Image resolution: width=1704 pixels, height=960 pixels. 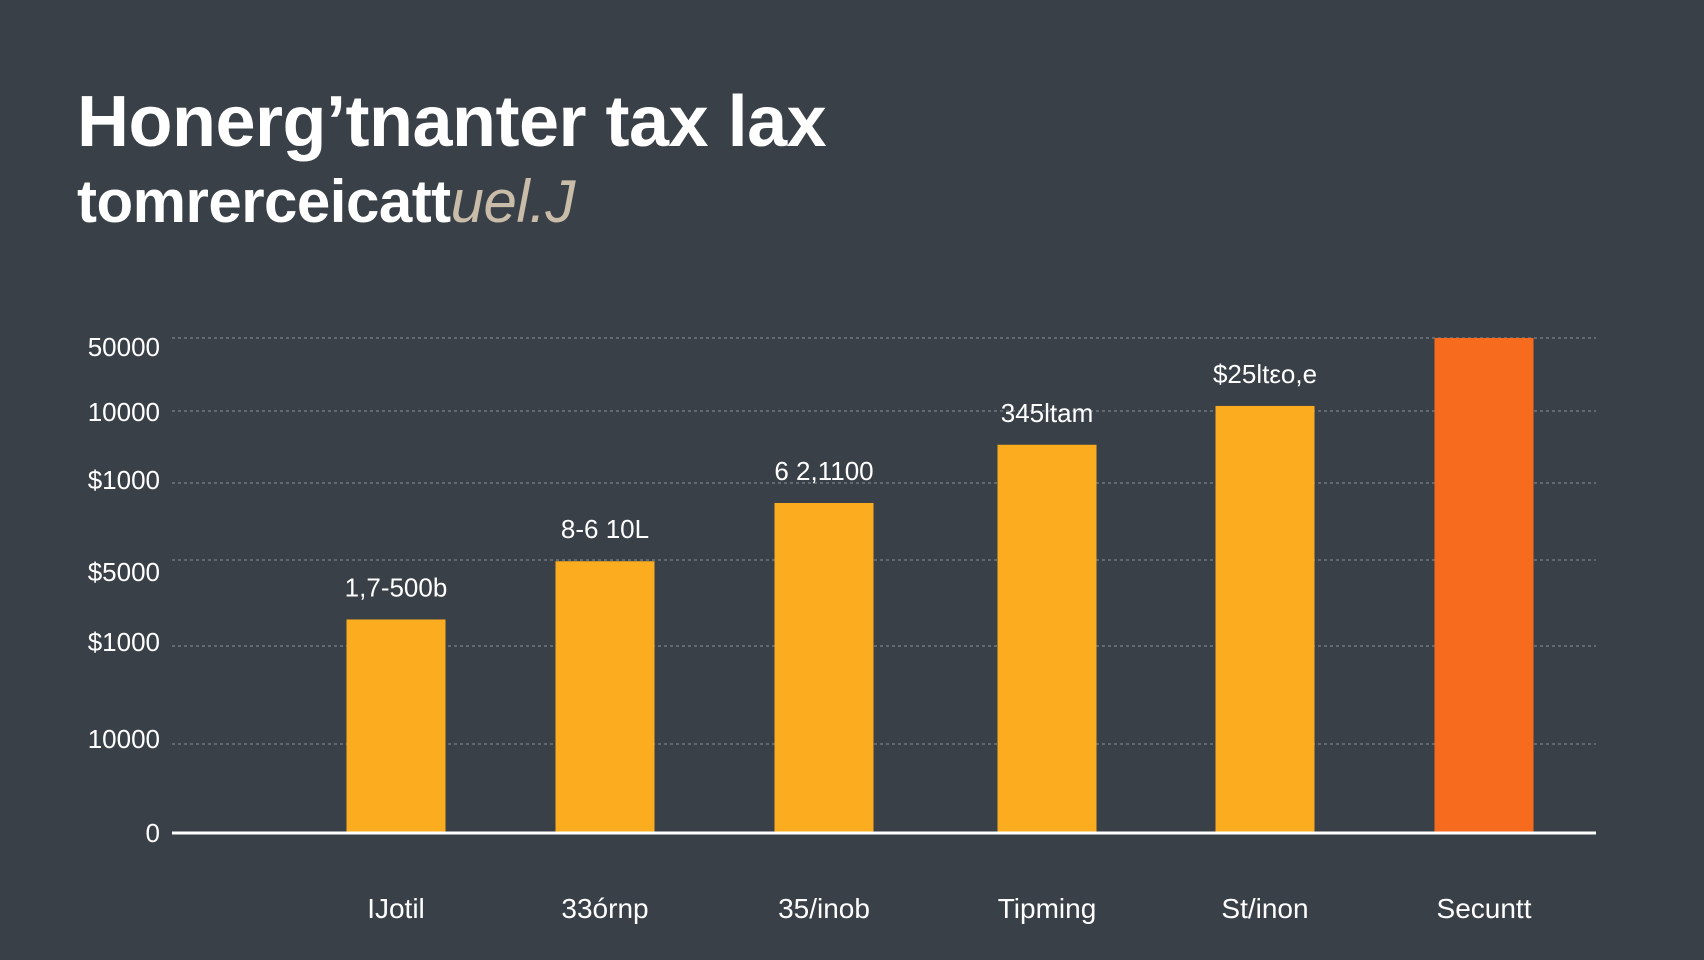 I want to click on chart-subtitle: tomrerceicattuel.J, so click(x=326, y=202).